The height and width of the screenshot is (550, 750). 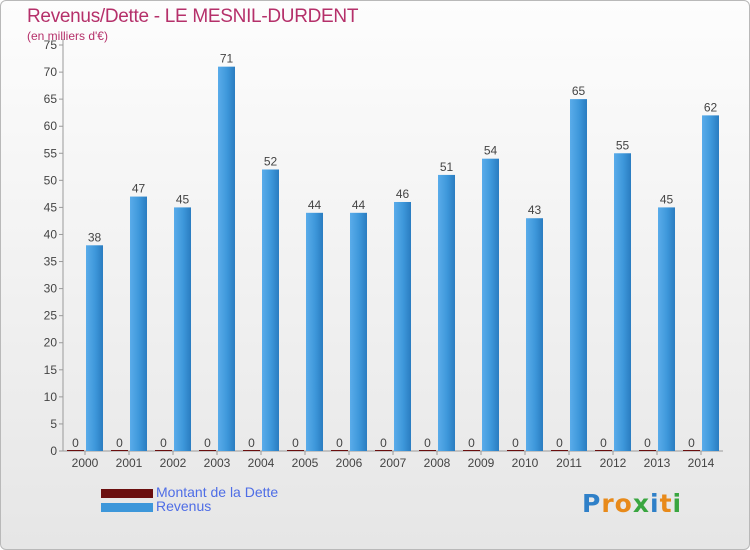 What do you see at coordinates (51, 207) in the screenshot?
I see `y-tick-label: 45` at bounding box center [51, 207].